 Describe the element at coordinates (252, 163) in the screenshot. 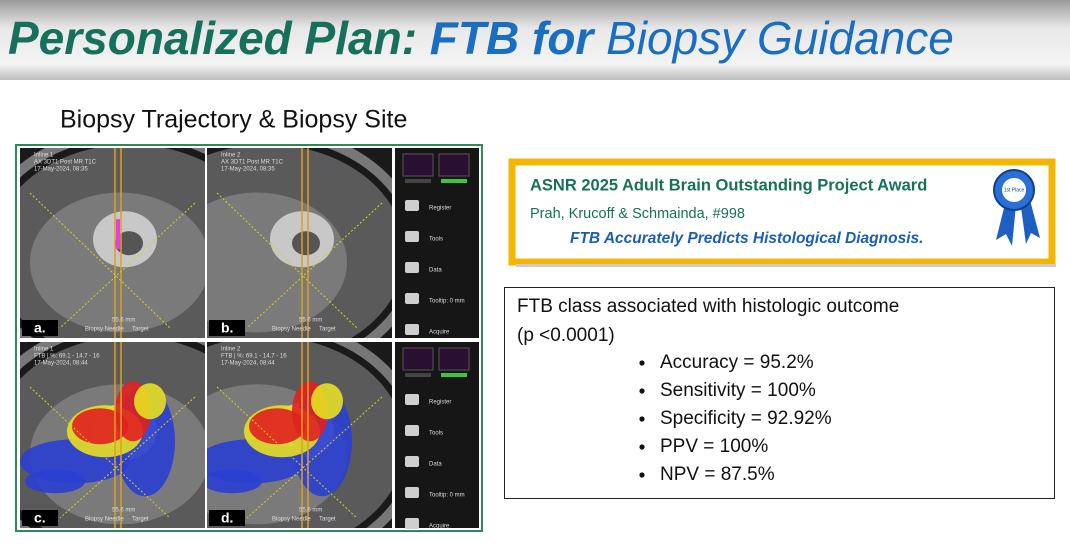

I see `series-label: AX 3DT1 Post MR T1C` at that location.